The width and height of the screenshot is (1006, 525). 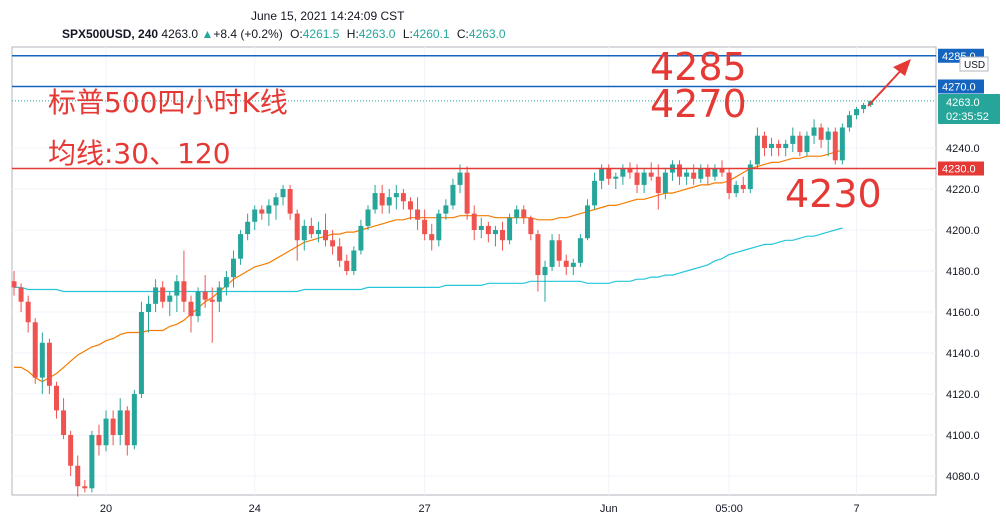 What do you see at coordinates (407, 34) in the screenshot?
I see `low-label: L:` at bounding box center [407, 34].